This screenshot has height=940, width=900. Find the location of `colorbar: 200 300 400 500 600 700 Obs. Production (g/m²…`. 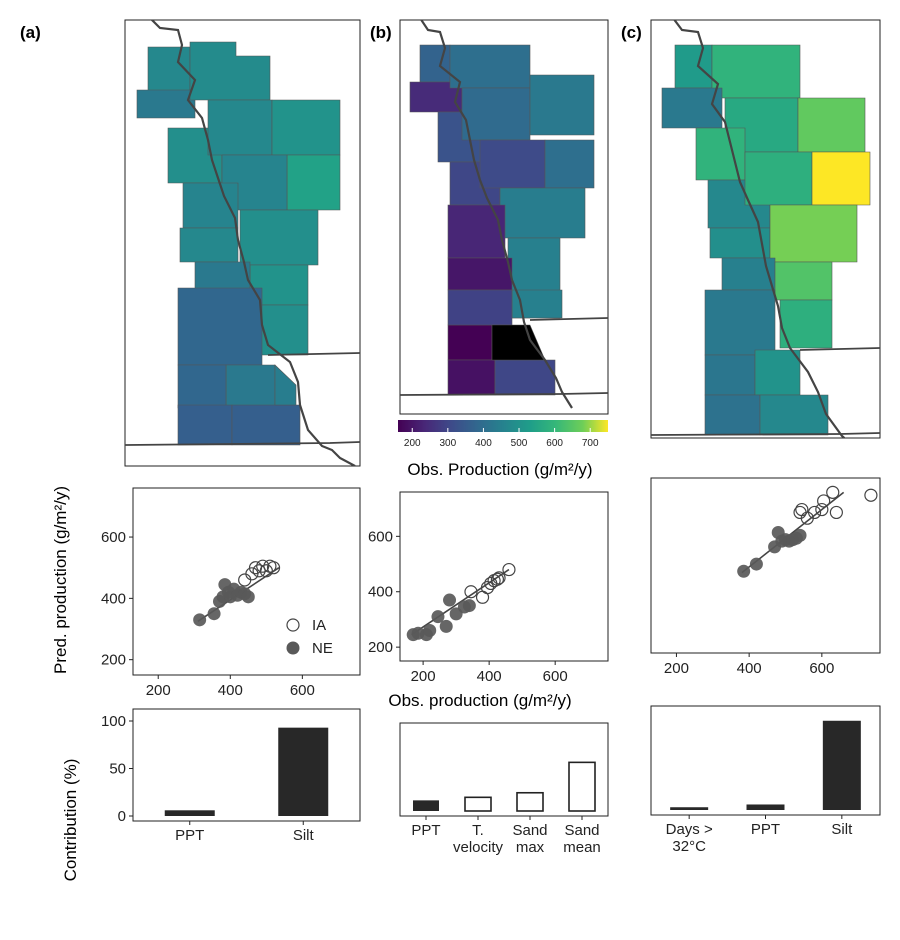

colorbar: 200 300 400 500 600 700 Obs. Production (g/m²… is located at coordinates (503, 449).